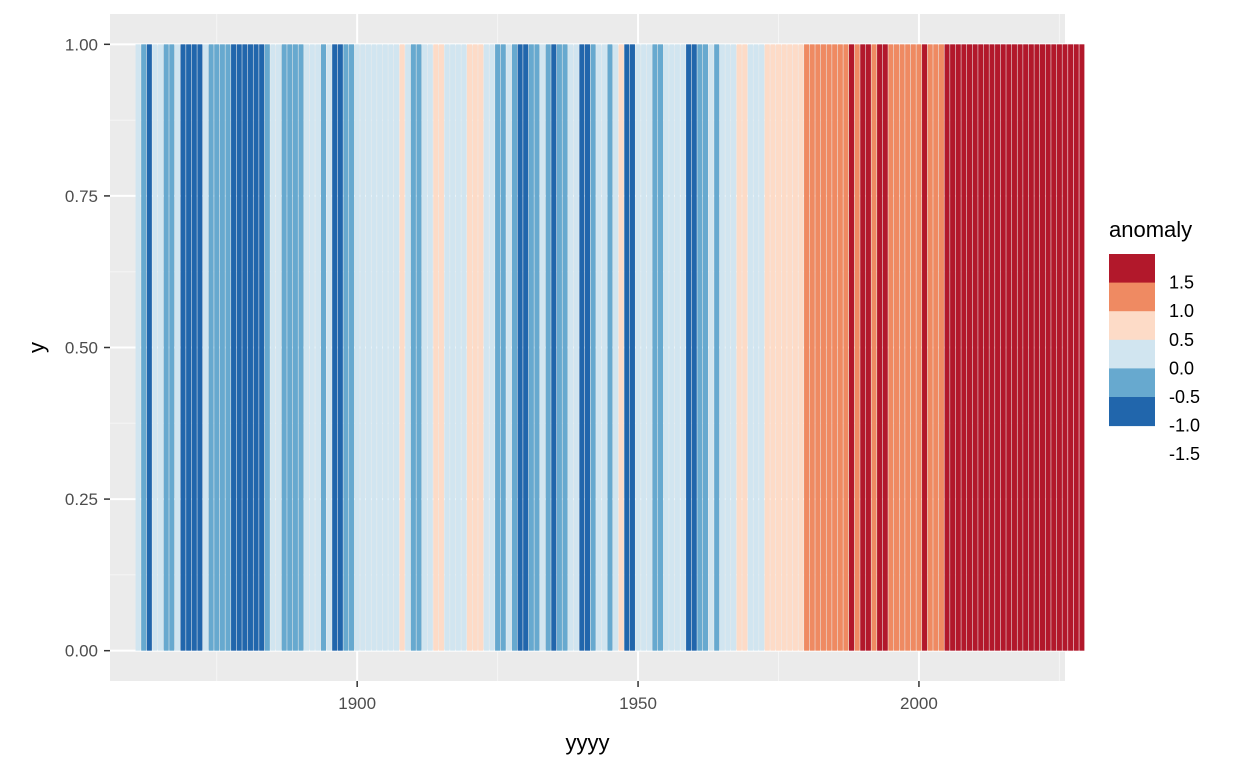  What do you see at coordinates (520, 347) in the screenshot?
I see `stripe-1929` at bounding box center [520, 347].